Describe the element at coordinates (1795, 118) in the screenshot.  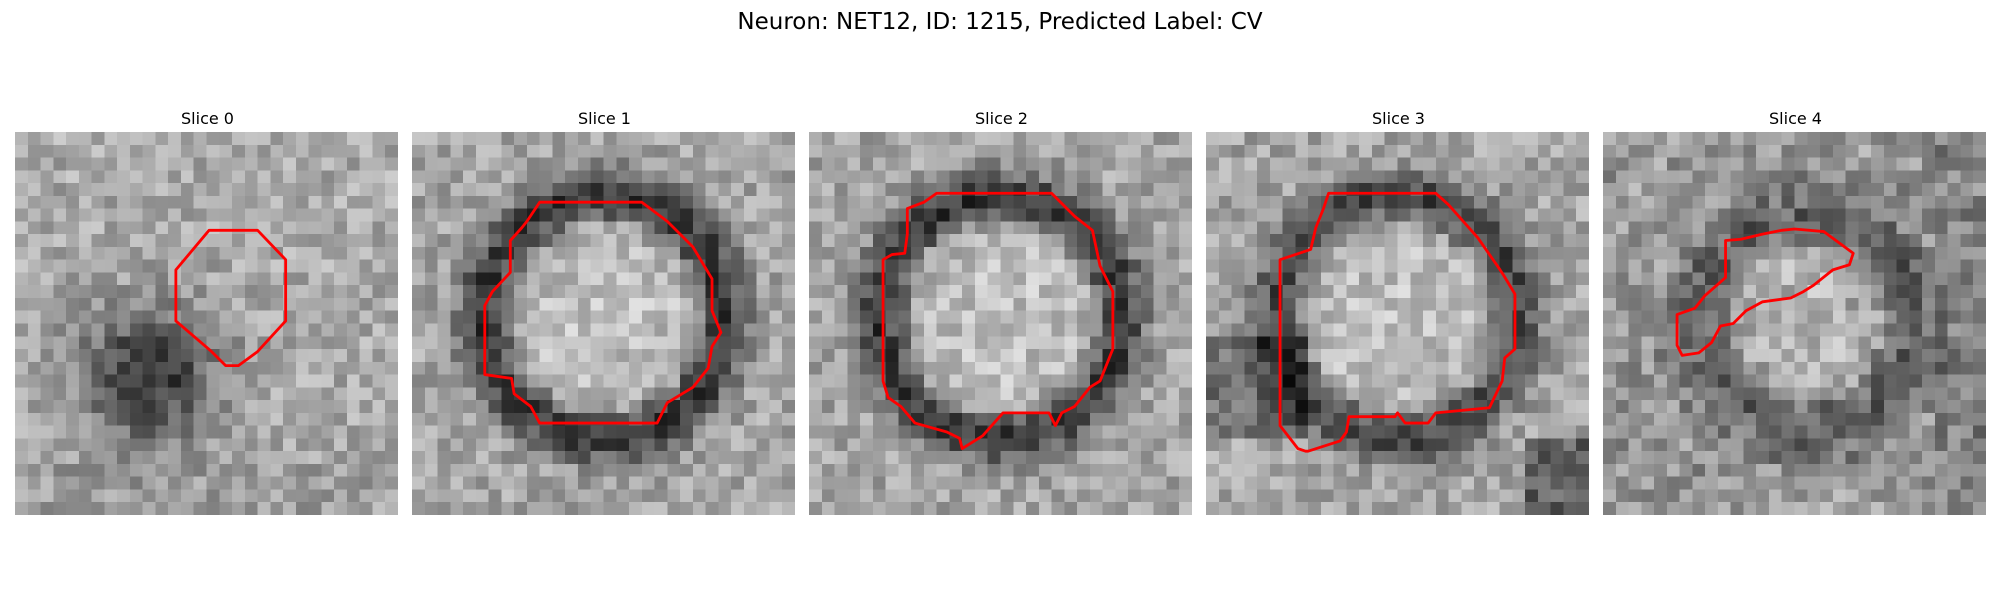
I see `slice-title: Slice 4` at that location.